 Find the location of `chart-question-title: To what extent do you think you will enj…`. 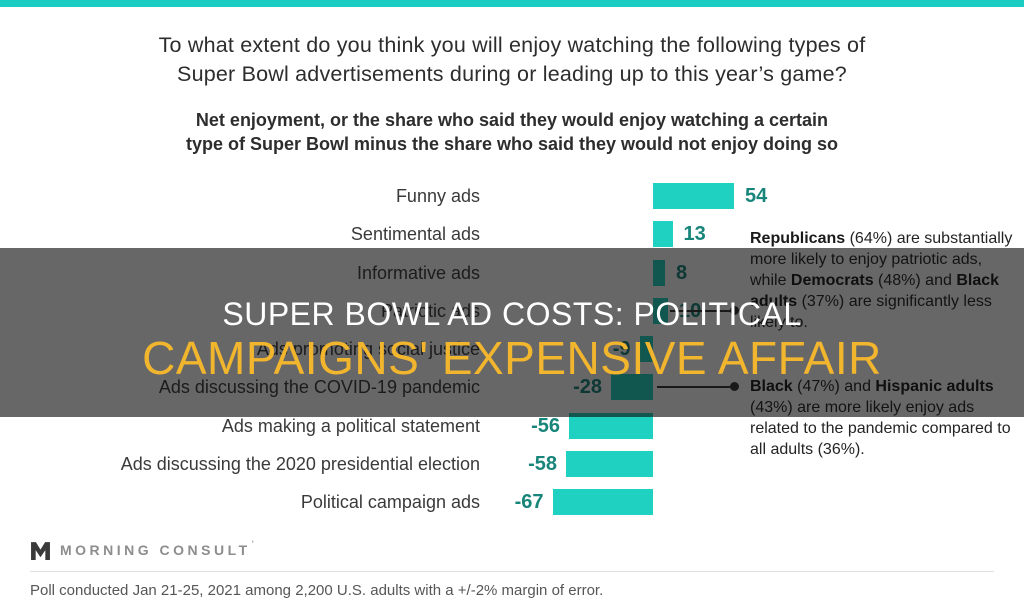

chart-question-title: To what extent do you think you will enj… is located at coordinates (512, 60).